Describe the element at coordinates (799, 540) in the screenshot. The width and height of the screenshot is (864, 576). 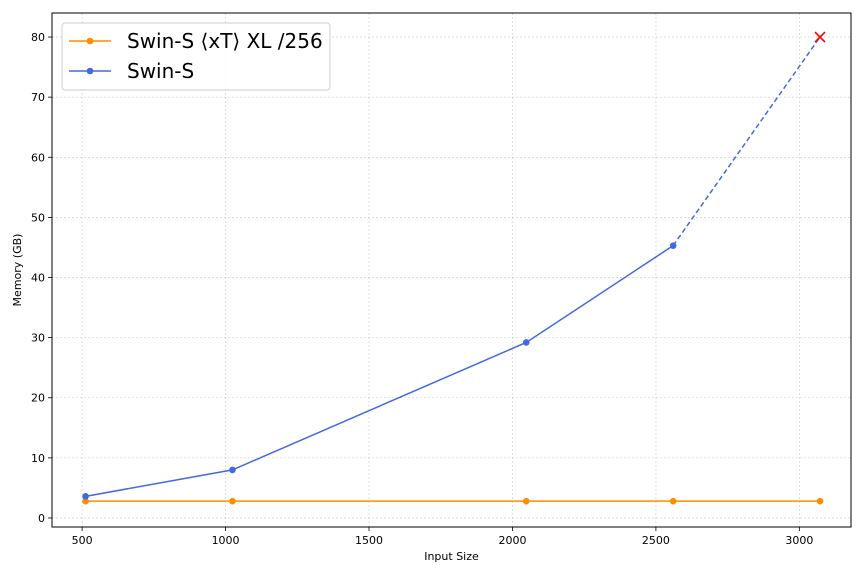
I see `x-tick-label: 3000` at that location.